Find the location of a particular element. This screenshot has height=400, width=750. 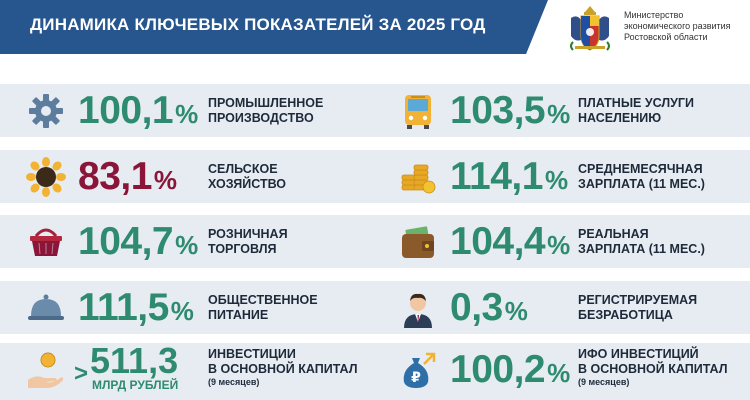

indicator-unit: МЛРД РУБЛЕЙ is located at coordinates (135, 385).